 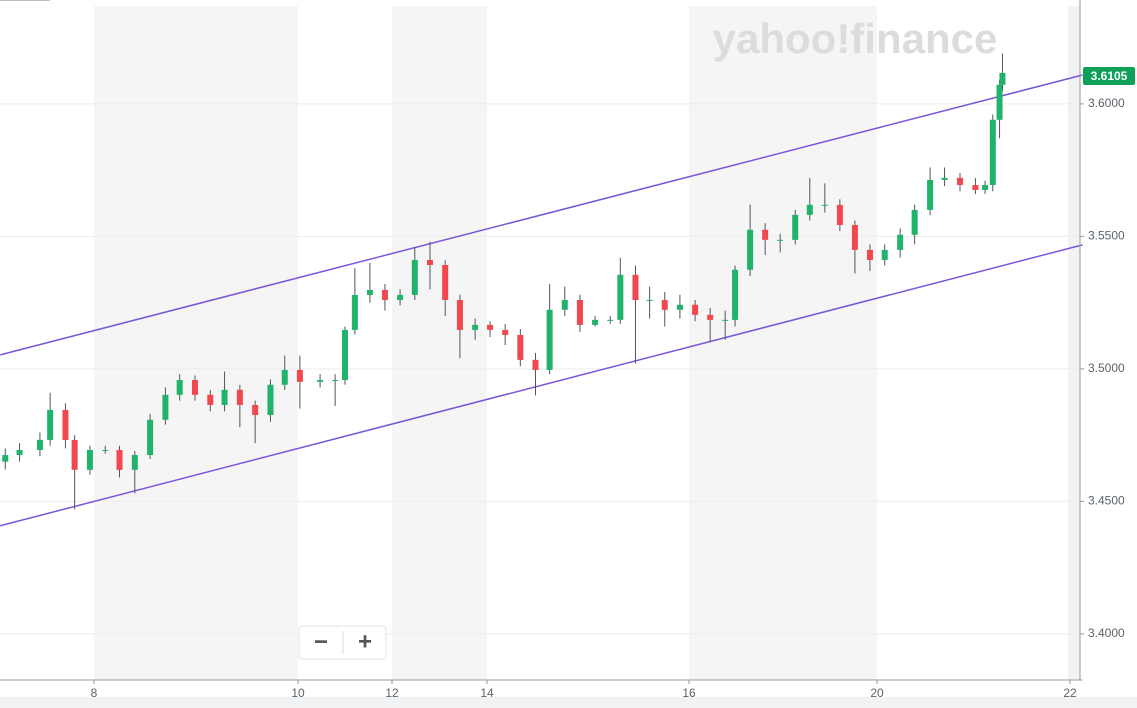 What do you see at coordinates (1106, 103) in the screenshot?
I see `y-tick-label: 3.6000` at bounding box center [1106, 103].